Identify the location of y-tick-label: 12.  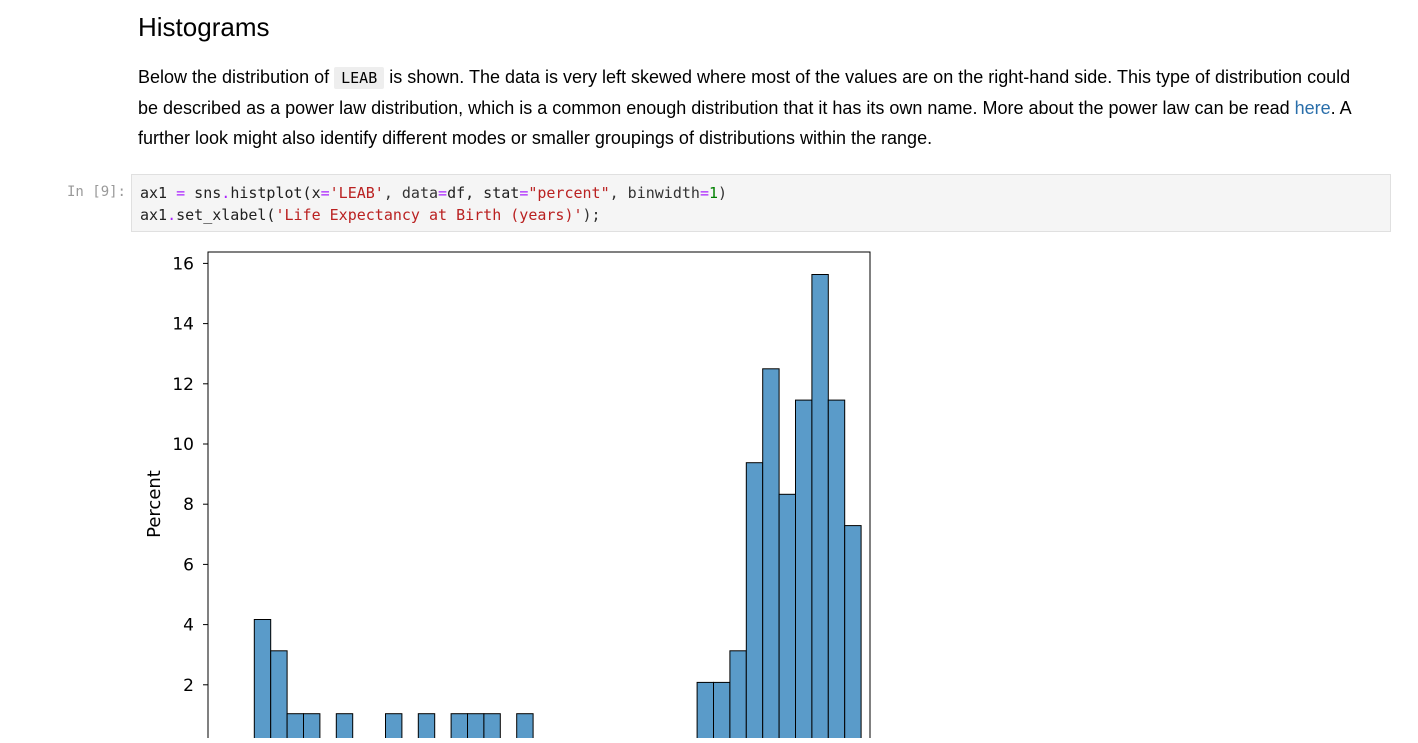
(183, 385).